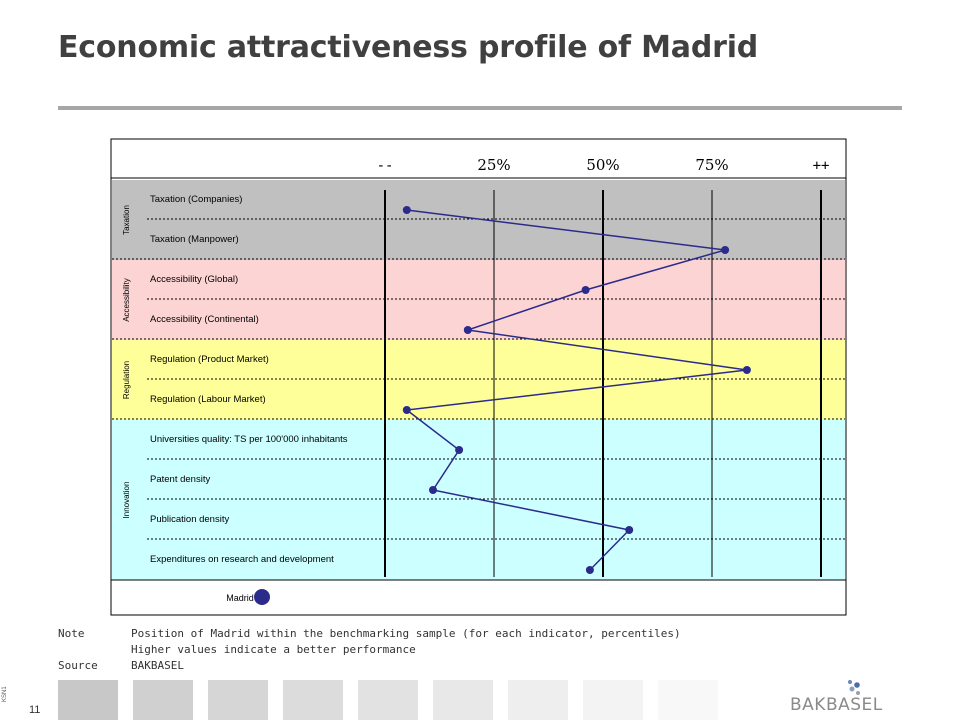 The width and height of the screenshot is (960, 720). I want to click on legend-marker, so click(262, 597).